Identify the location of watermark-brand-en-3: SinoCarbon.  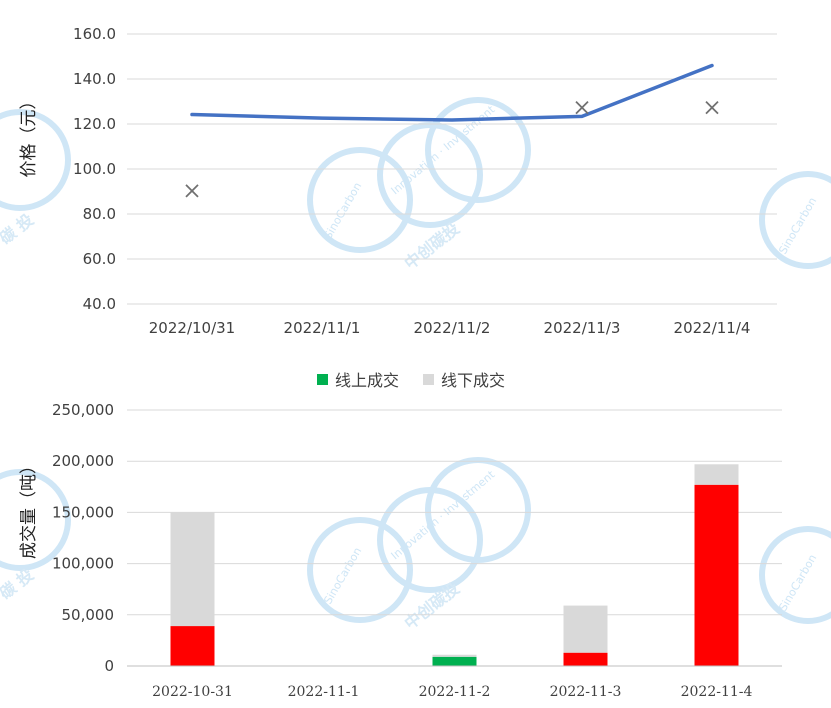
(797, 225).